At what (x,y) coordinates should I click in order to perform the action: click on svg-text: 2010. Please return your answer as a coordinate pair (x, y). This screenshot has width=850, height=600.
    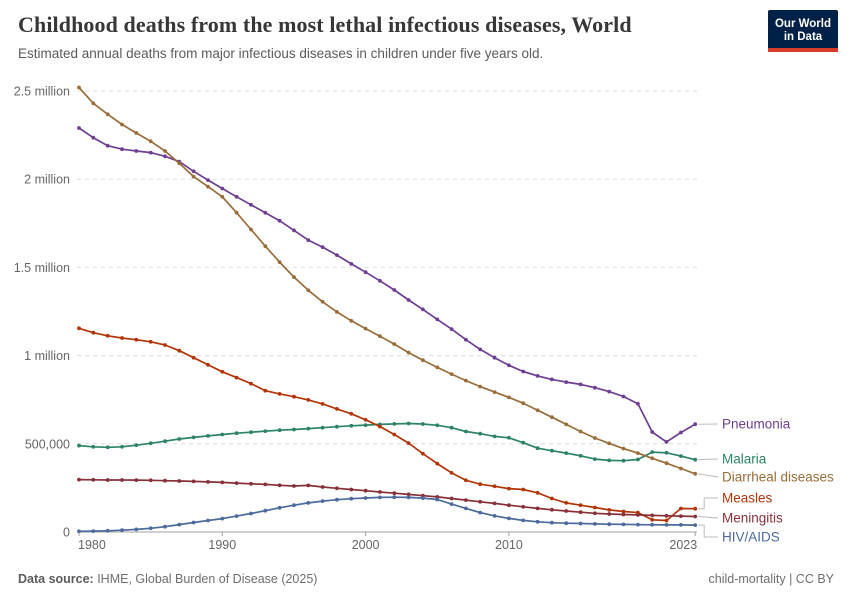
    Looking at the image, I should click on (509, 545).